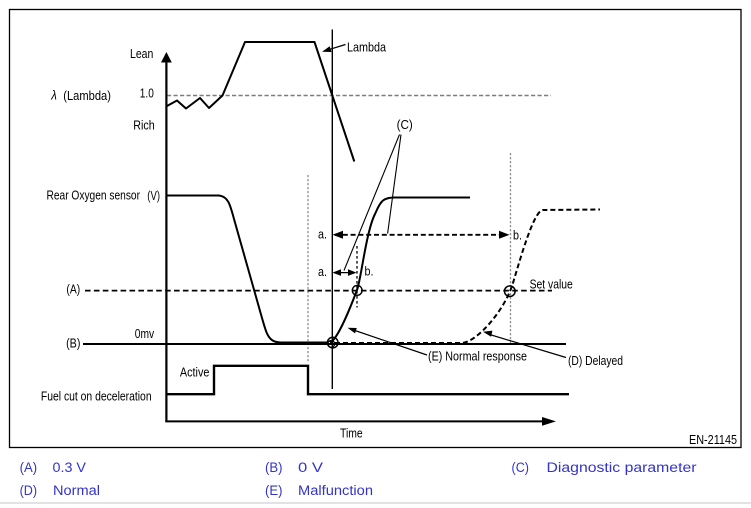  I want to click on svg-text: Lean, so click(141, 53).